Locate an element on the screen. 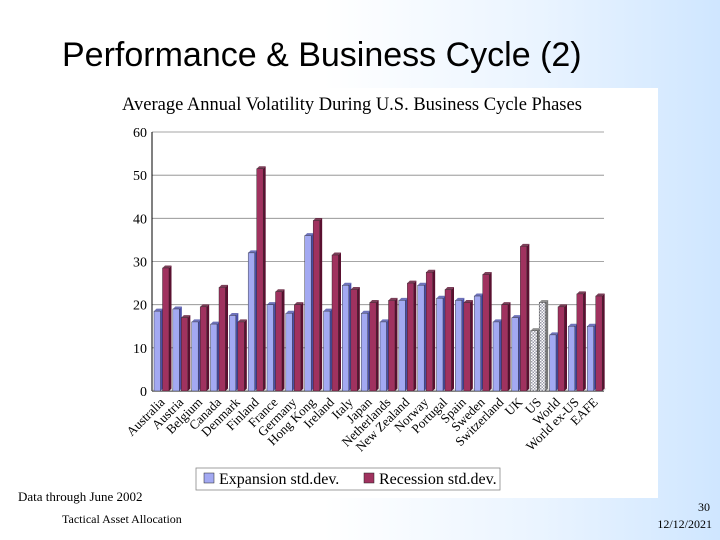 This screenshot has width=720, height=540. page-number: 30 is located at coordinates (704, 507).